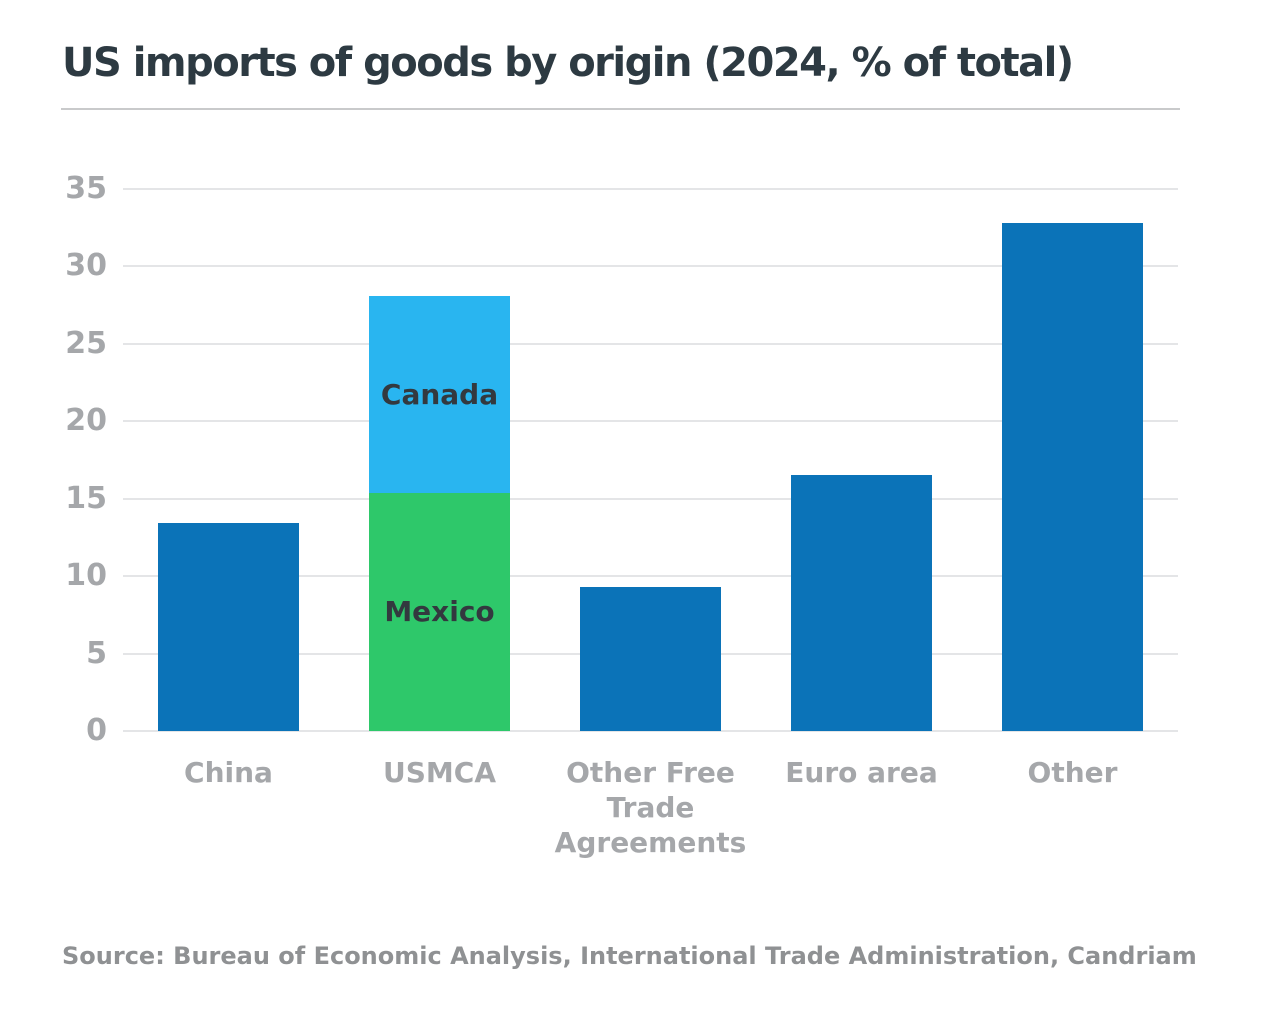 This screenshot has width=1285, height=1019. What do you see at coordinates (86, 343) in the screenshot?
I see `y-tick-label-25: 25` at bounding box center [86, 343].